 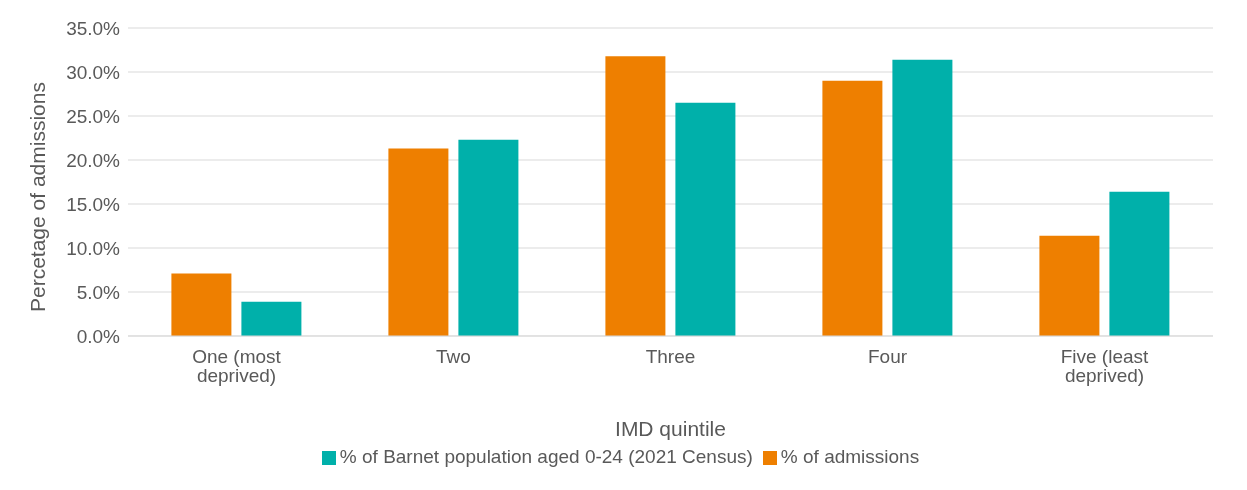 I want to click on y-tick-label: 10.0%, so click(x=93, y=248).